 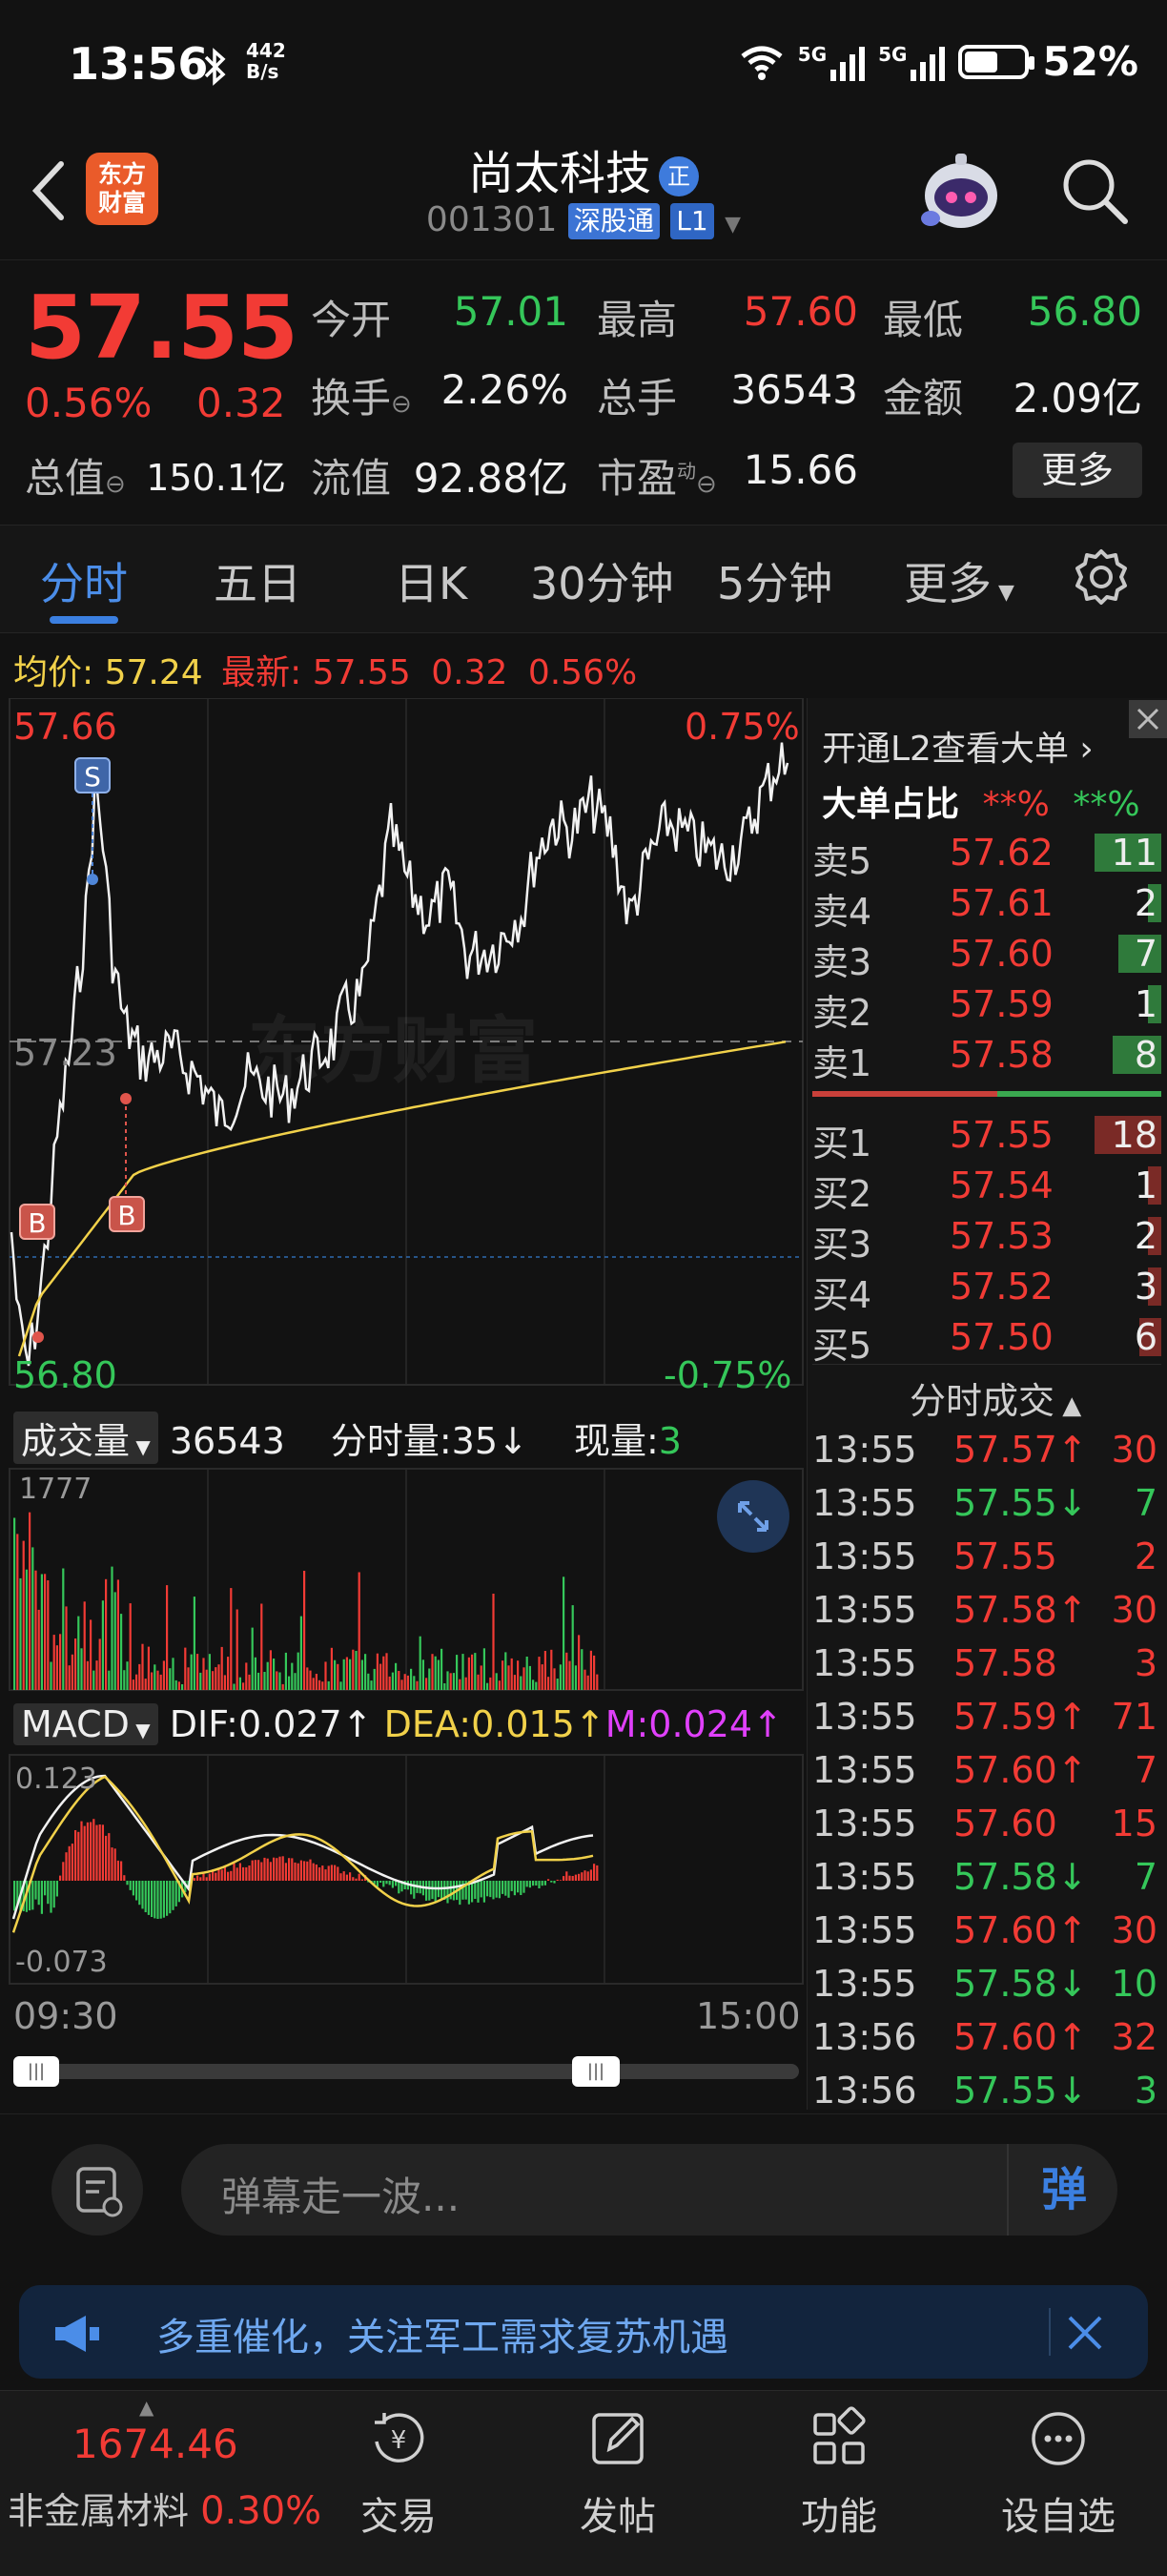 What do you see at coordinates (1002, 1236) in the screenshot?
I see `level-price: 57.53` at bounding box center [1002, 1236].